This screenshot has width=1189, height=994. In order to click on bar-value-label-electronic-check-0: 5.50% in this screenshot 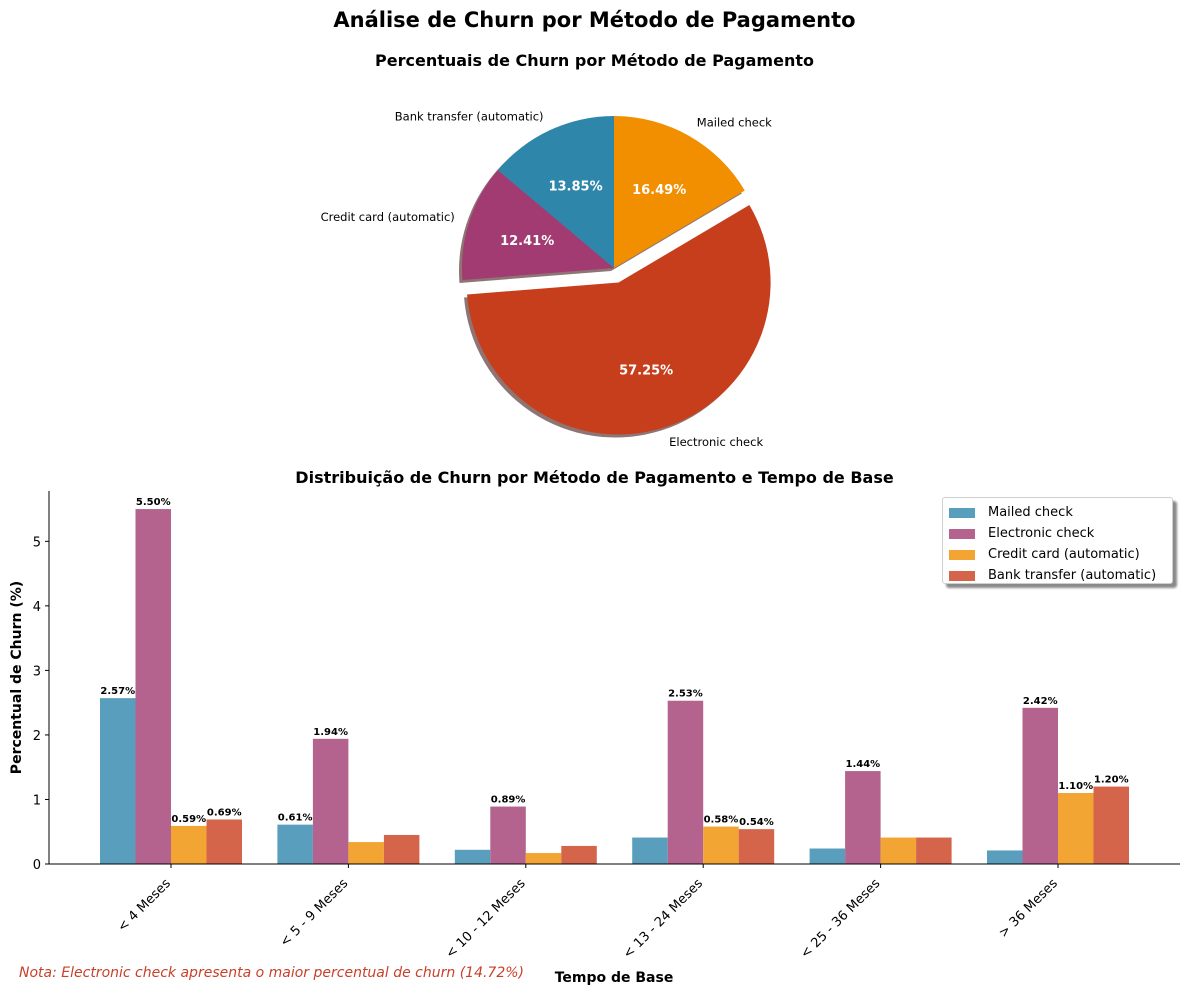, I will do `click(153, 502)`.